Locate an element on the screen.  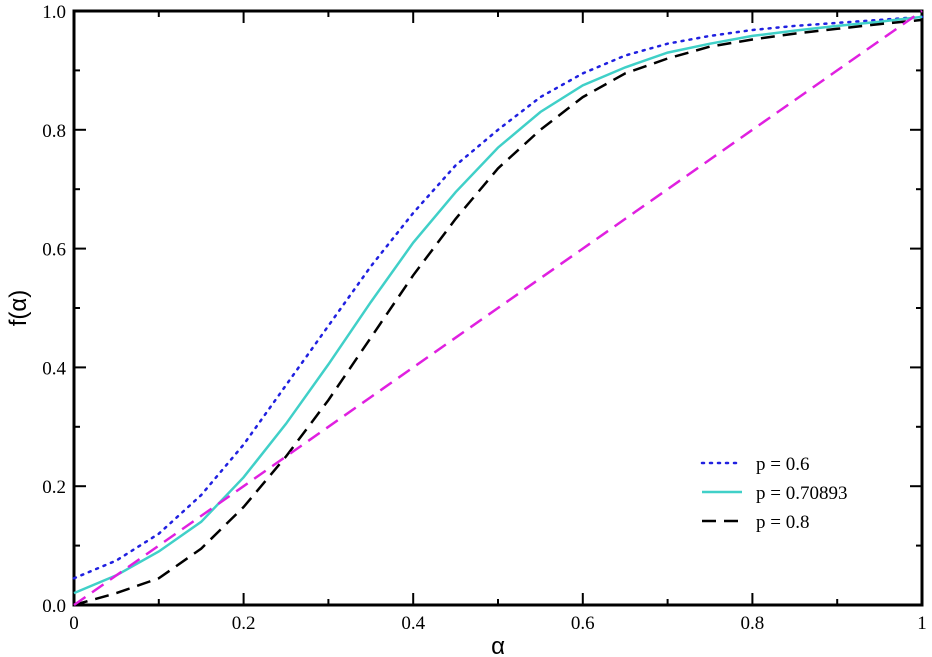
x-tick-label: 1 is located at coordinates (922, 623).